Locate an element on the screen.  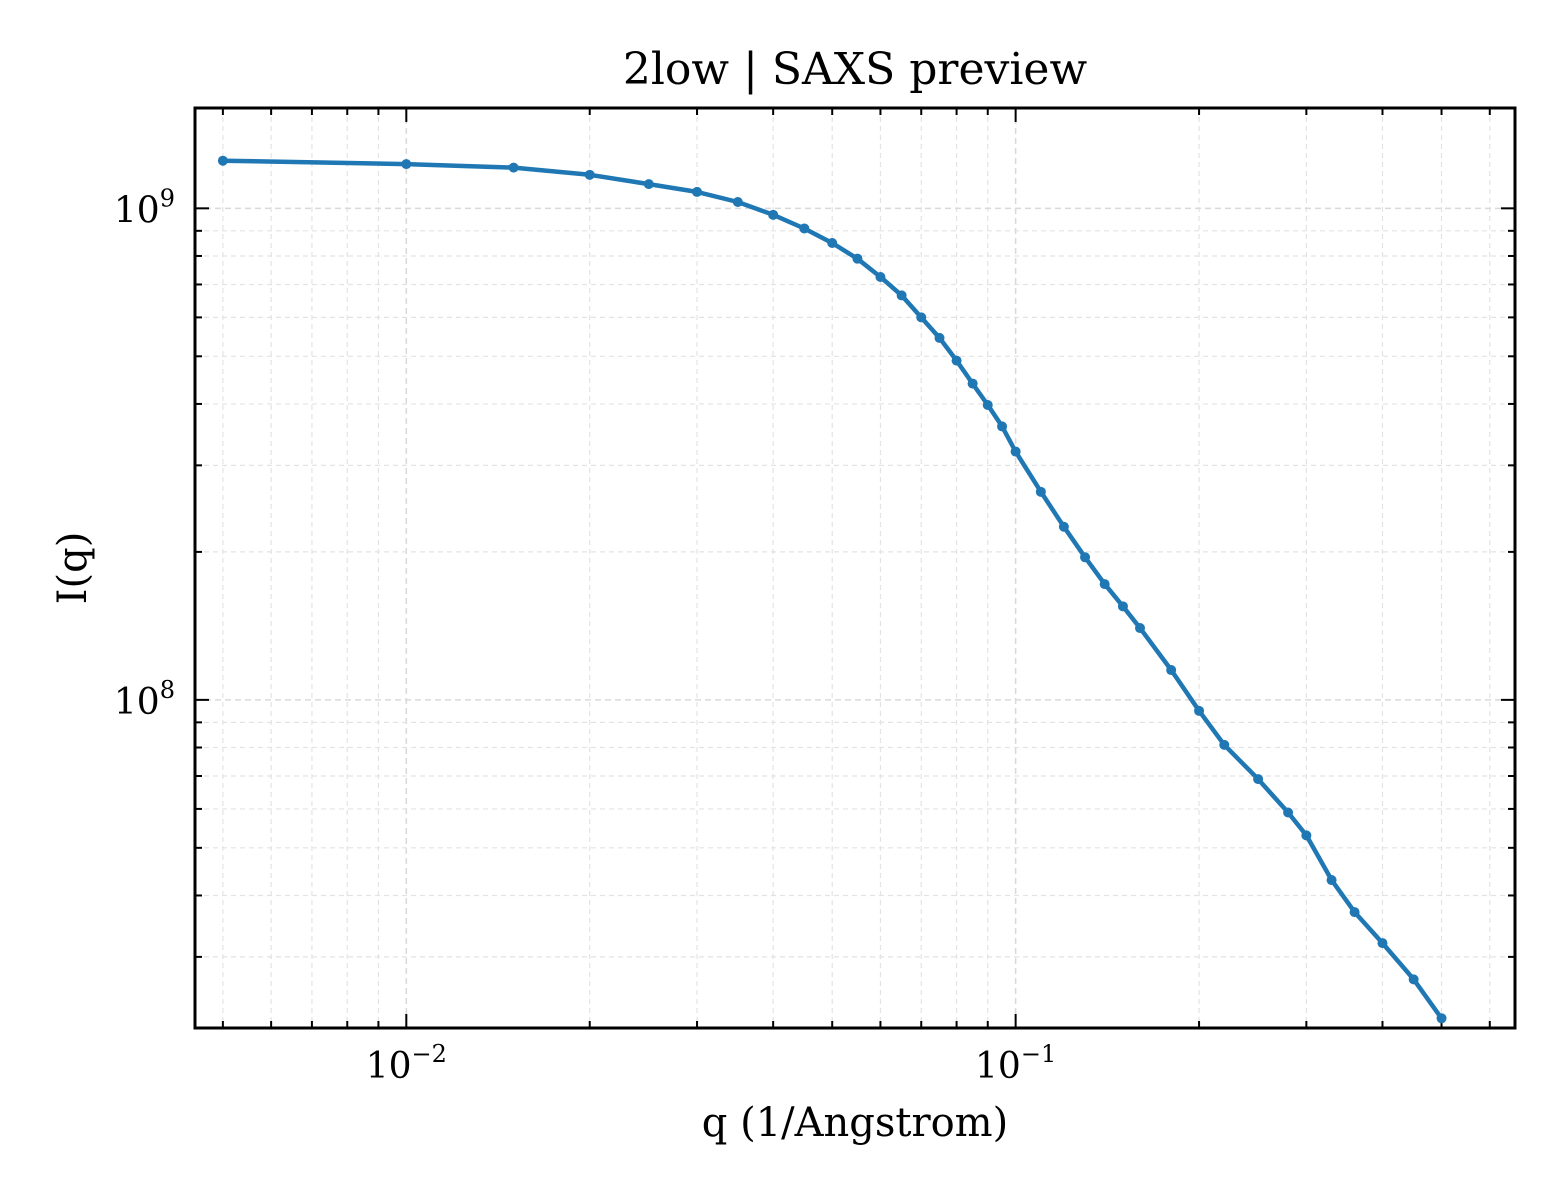
chart-title: 2low | SAXS preview is located at coordinates (855, 69).